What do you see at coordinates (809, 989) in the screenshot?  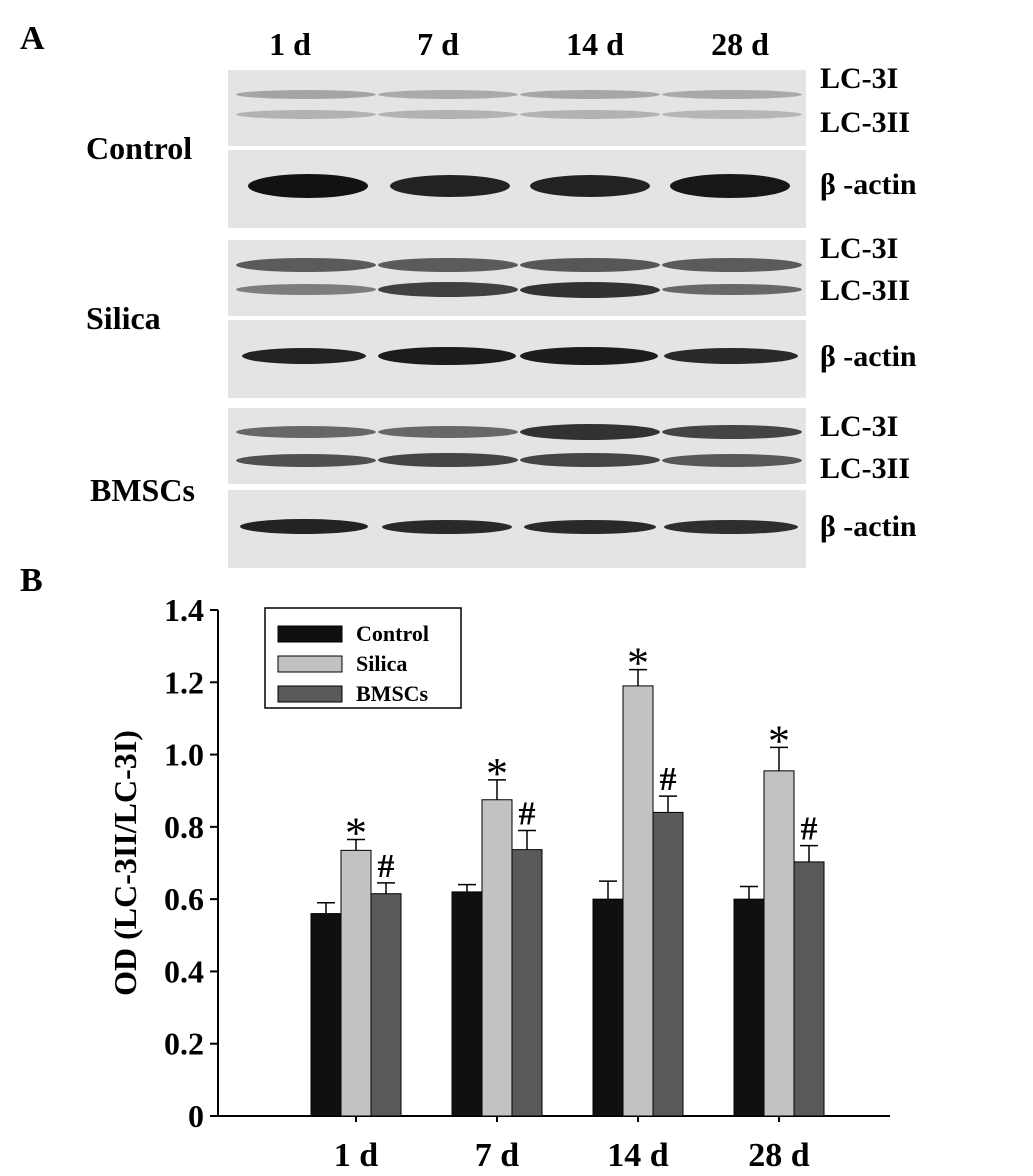 I see `bar-bmscs-28d` at bounding box center [809, 989].